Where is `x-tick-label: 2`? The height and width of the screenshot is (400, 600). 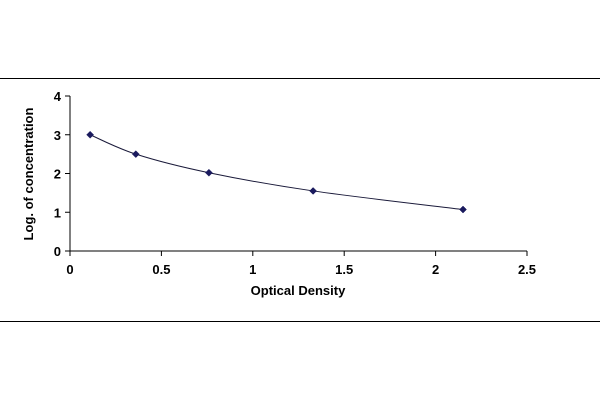 x-tick-label: 2 is located at coordinates (435, 269).